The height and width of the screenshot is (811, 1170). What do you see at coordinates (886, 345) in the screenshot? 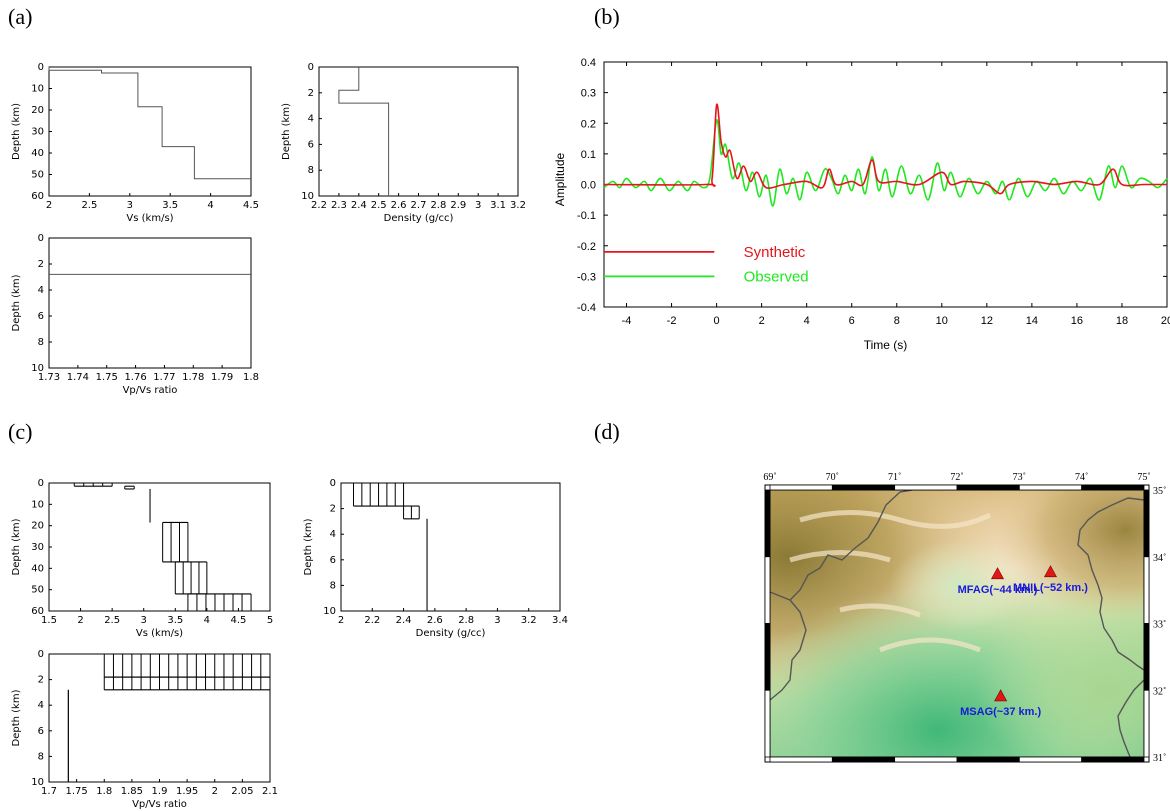
I see `b-xlabel: Time (s)` at bounding box center [886, 345].